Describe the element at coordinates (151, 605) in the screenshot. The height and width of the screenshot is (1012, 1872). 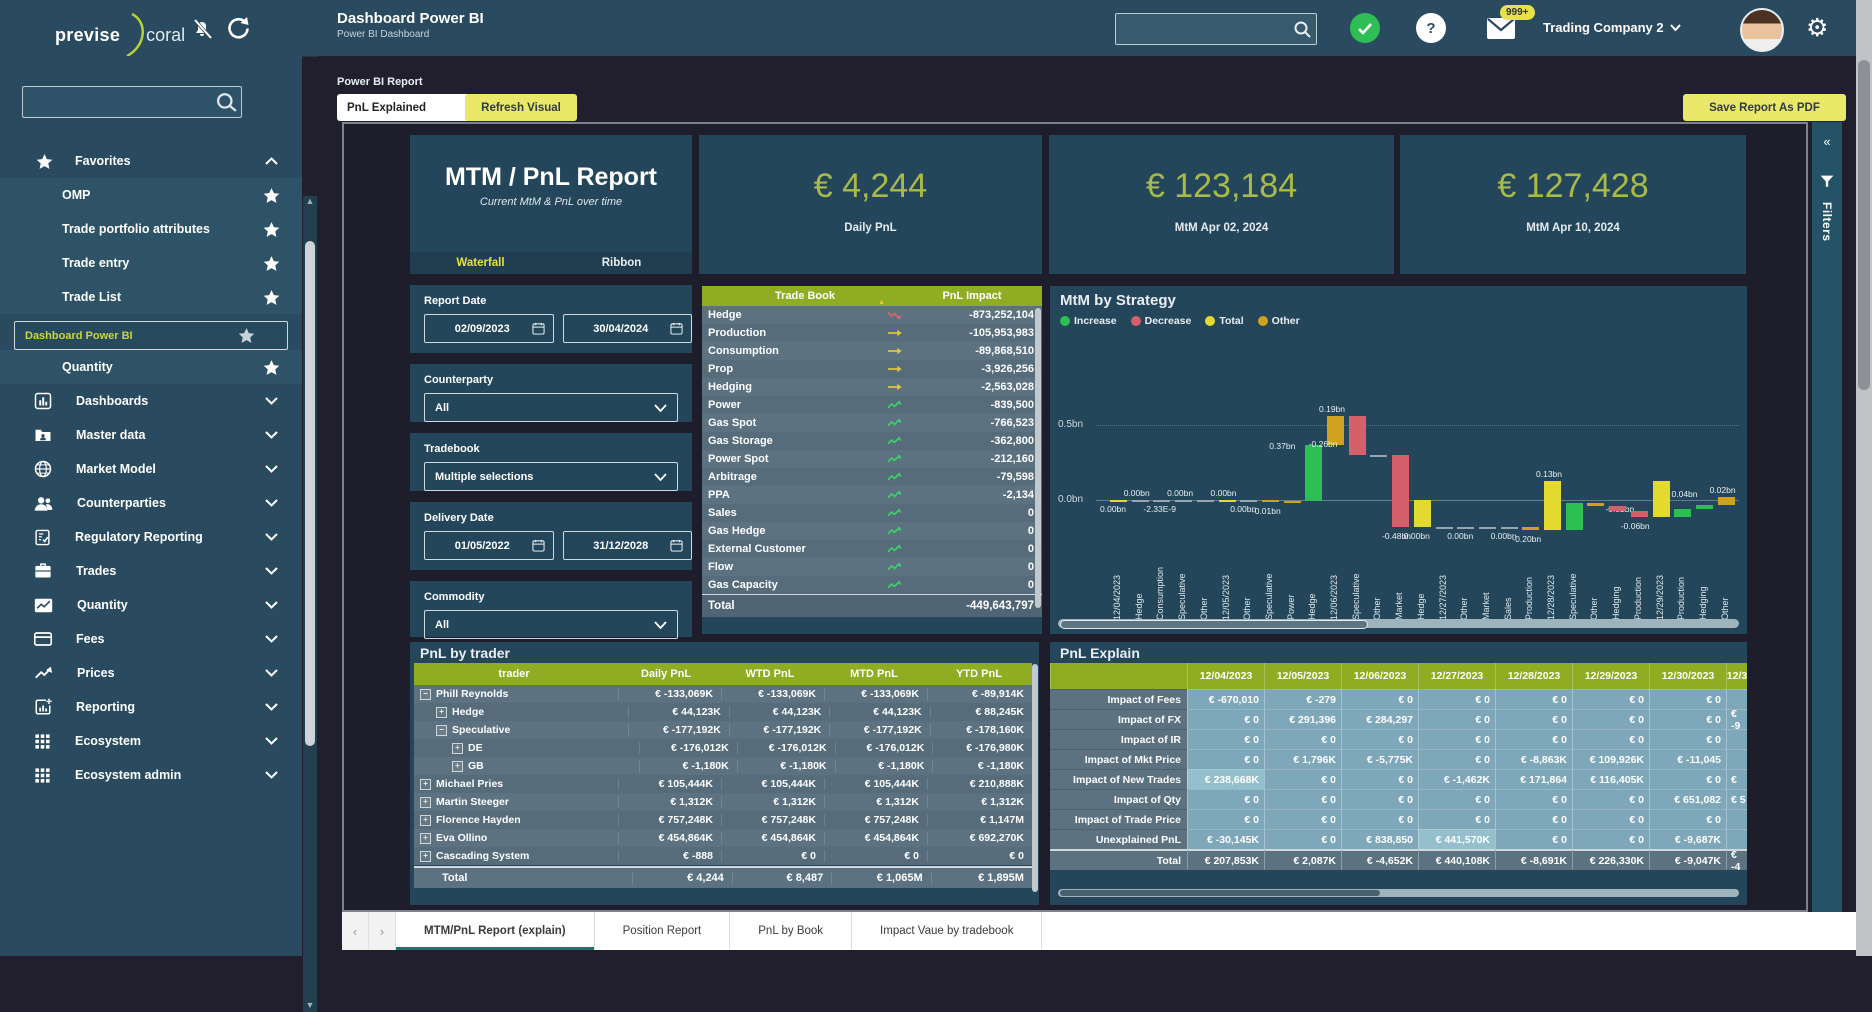
I see `sidebar-group-quantity: Quantity` at that location.